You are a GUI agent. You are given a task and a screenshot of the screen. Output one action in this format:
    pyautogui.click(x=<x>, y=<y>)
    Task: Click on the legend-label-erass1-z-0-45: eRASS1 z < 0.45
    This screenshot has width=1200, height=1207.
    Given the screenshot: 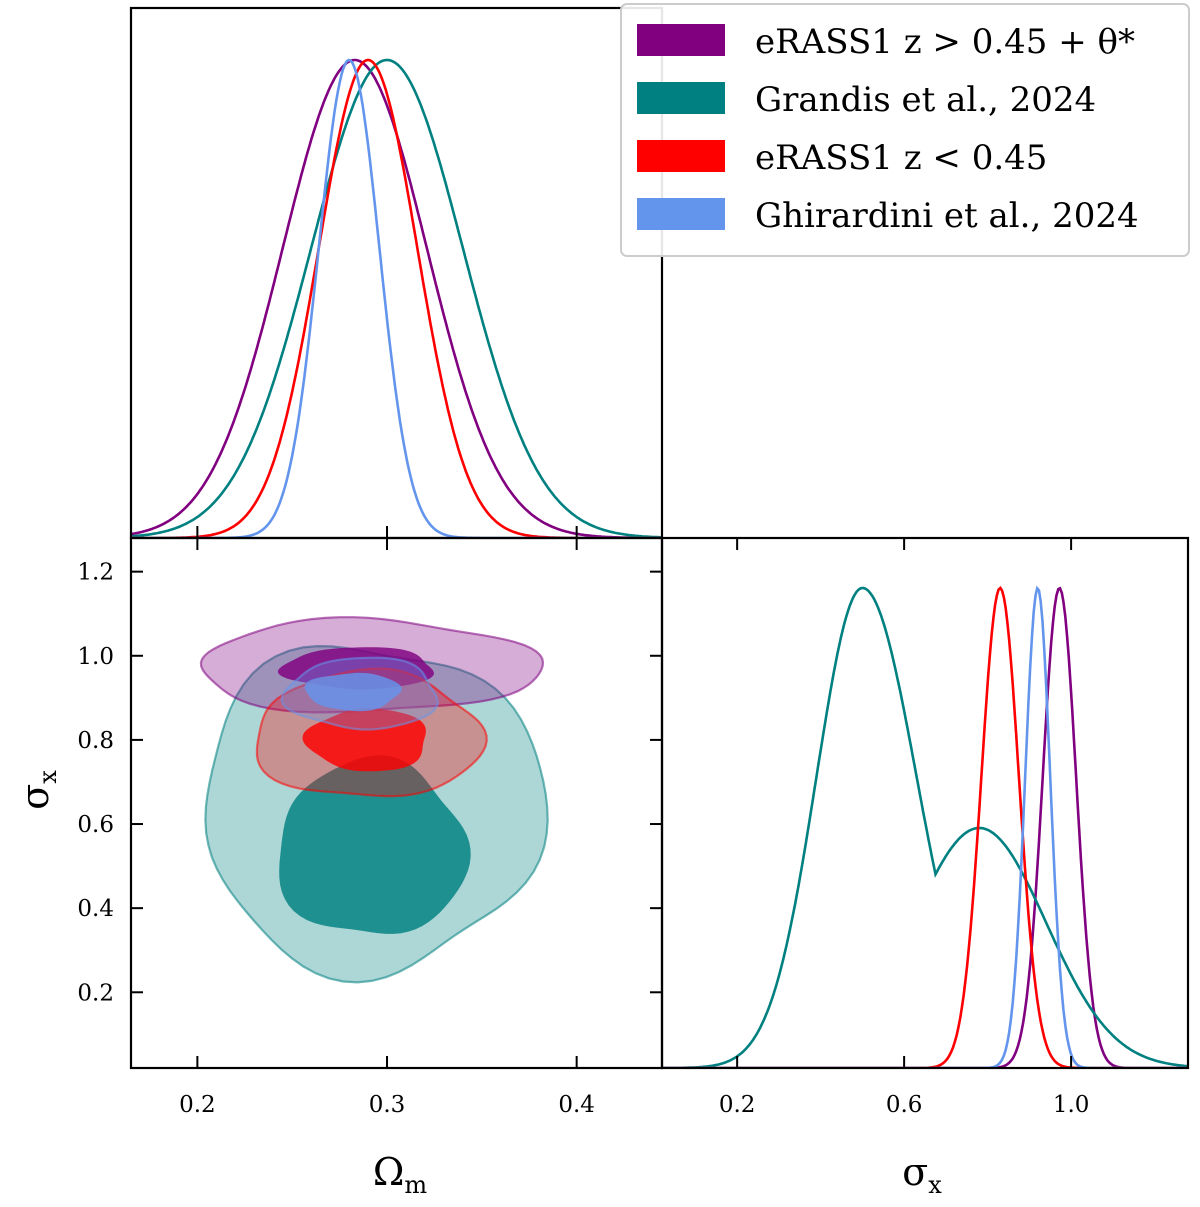 What is the action you would take?
    pyautogui.click(x=901, y=158)
    